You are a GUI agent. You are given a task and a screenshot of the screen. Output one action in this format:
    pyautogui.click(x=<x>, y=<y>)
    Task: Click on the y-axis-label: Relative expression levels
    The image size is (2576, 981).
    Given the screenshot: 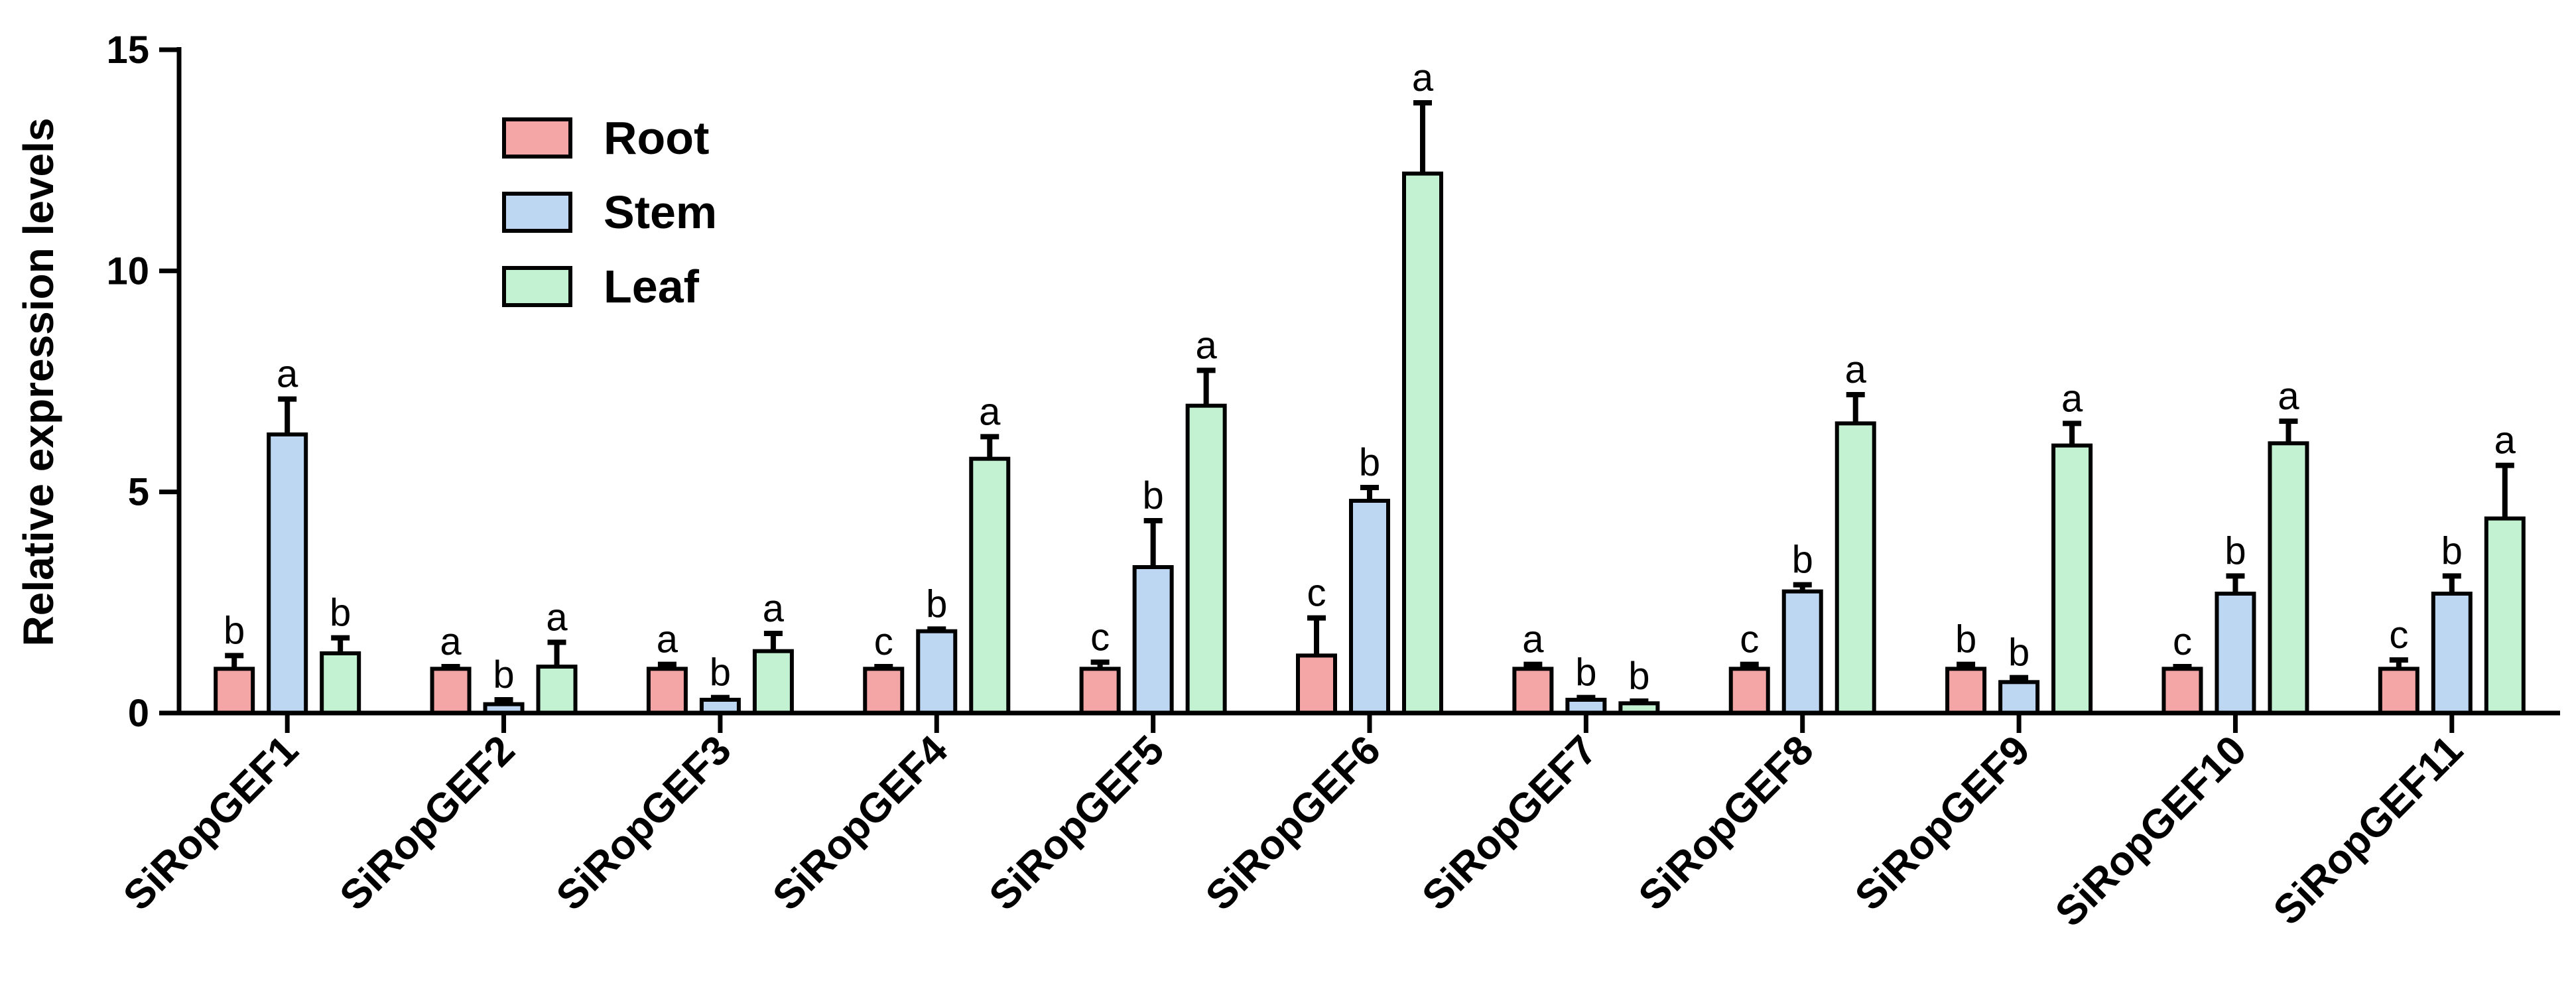 What is the action you would take?
    pyautogui.click(x=39, y=382)
    